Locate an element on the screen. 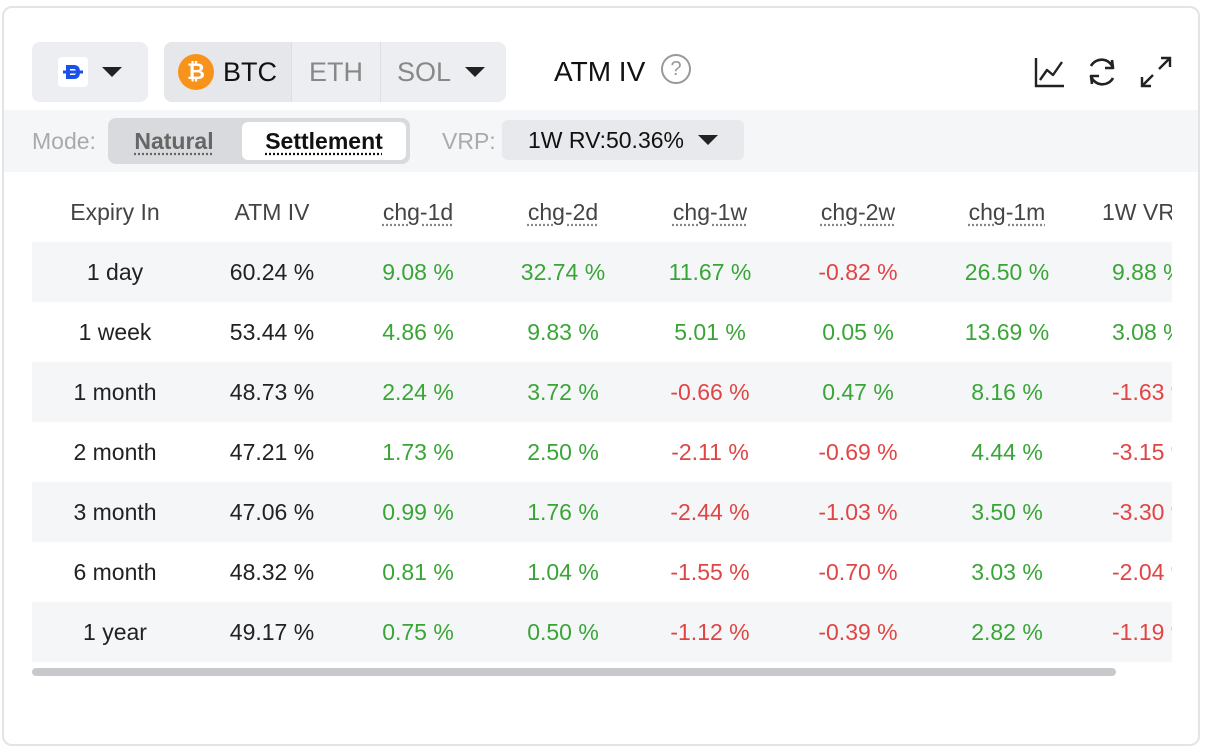  change-cell: 9.83 % is located at coordinates (563, 331).